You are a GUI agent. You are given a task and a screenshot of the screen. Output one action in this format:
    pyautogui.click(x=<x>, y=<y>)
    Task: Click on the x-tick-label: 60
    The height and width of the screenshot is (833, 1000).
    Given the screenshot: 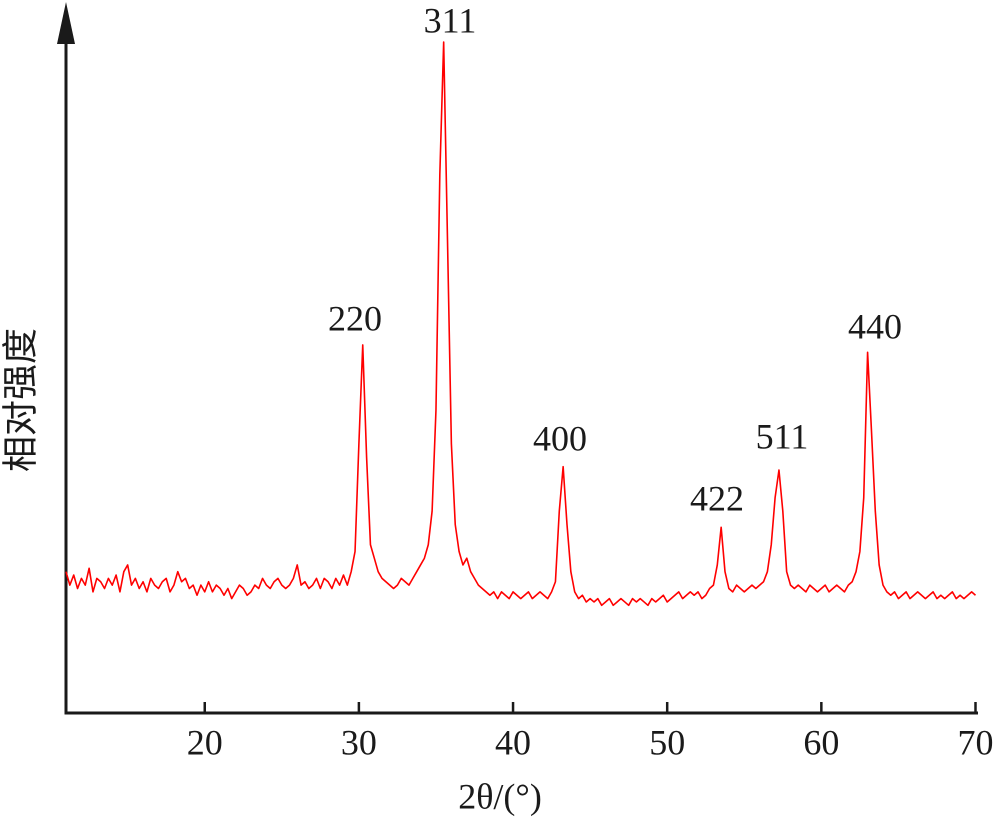 What is the action you would take?
    pyautogui.click(x=821, y=742)
    